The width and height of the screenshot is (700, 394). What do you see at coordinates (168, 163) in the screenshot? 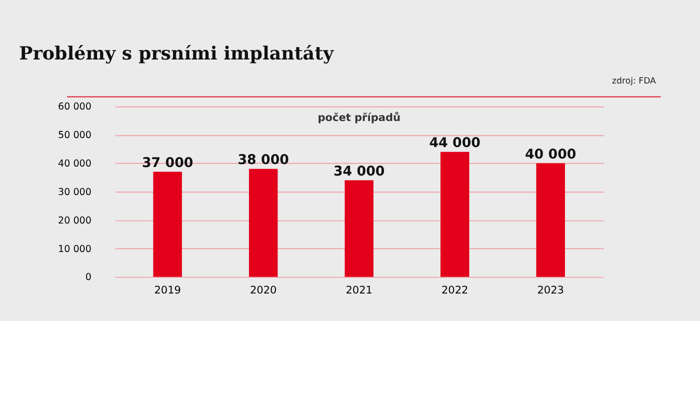
I see `data-label: 37 000` at bounding box center [168, 163].